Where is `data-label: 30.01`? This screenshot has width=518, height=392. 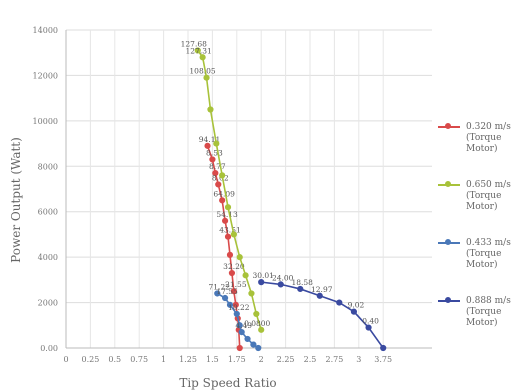
data-label: 30.01 is located at coordinates (262, 275).